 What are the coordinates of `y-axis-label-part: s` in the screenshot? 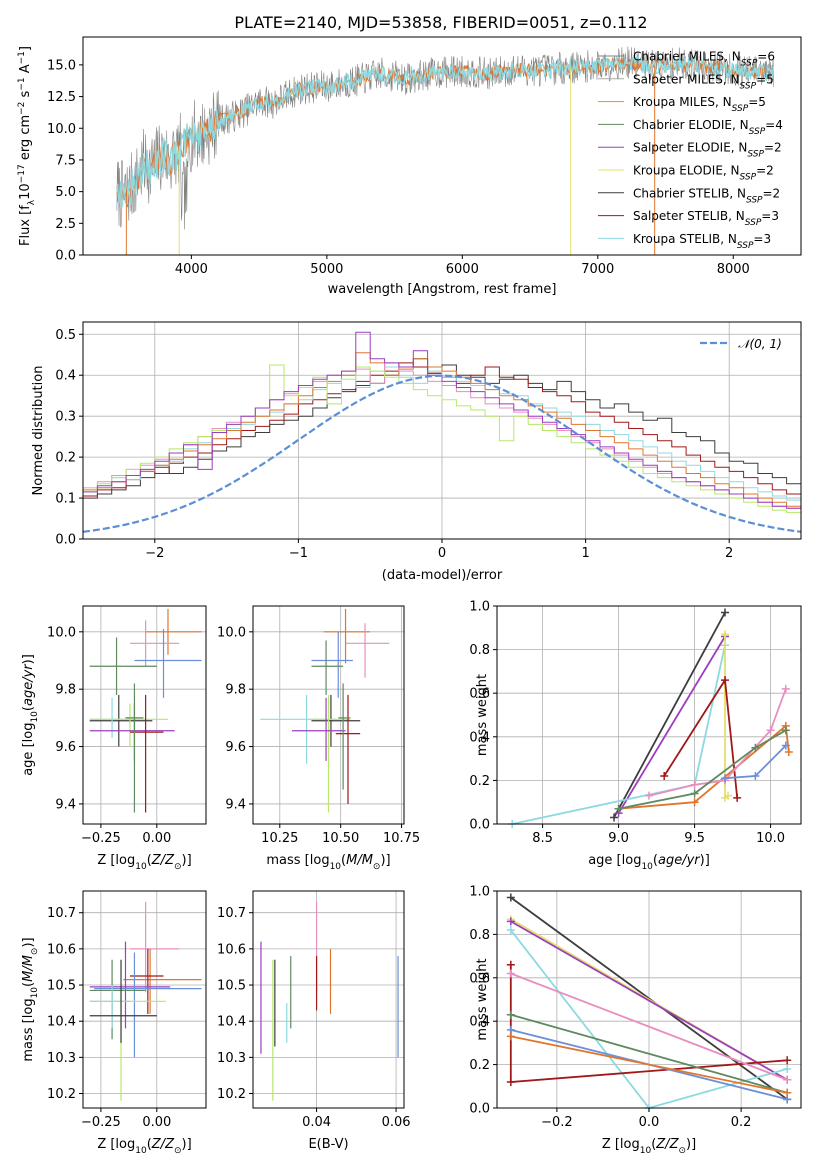 It's located at (25, 95).